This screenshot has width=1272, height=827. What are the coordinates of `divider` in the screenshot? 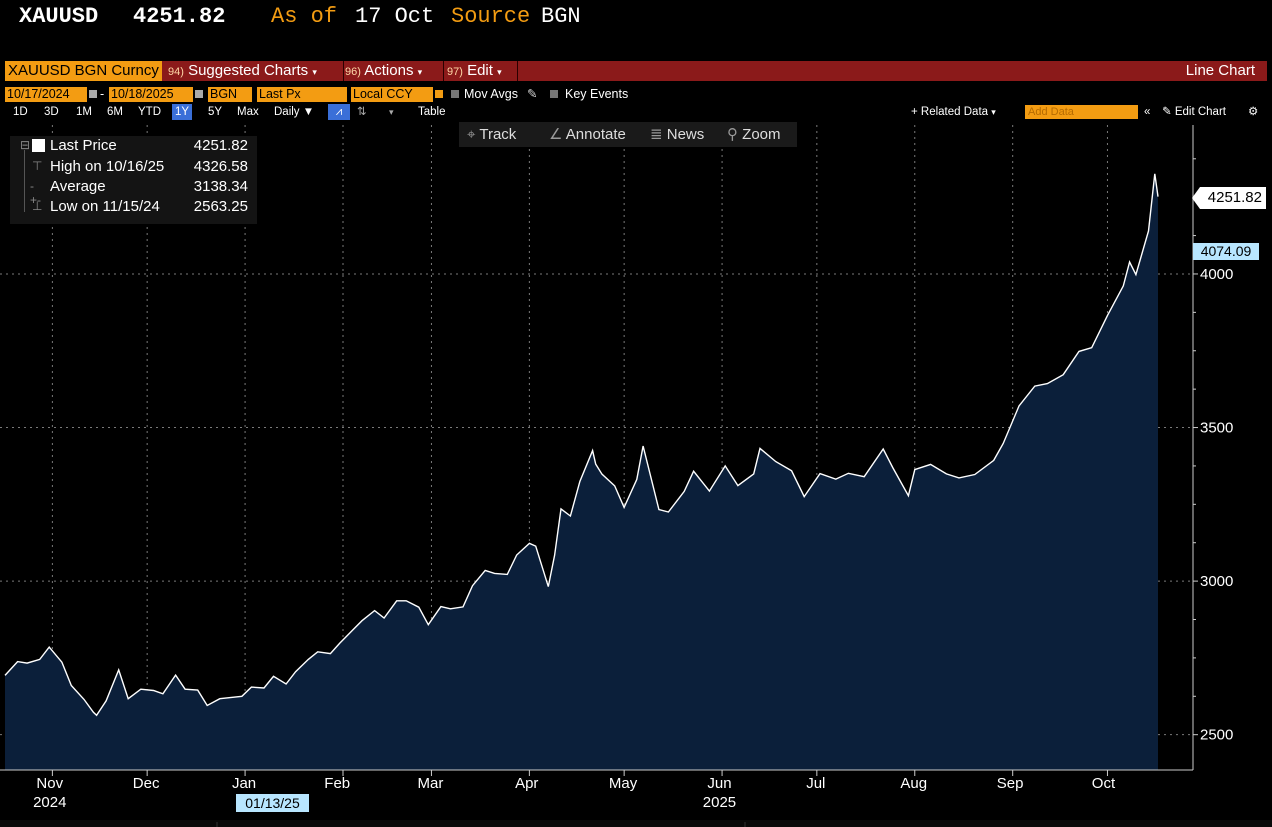 It's located at (443, 71).